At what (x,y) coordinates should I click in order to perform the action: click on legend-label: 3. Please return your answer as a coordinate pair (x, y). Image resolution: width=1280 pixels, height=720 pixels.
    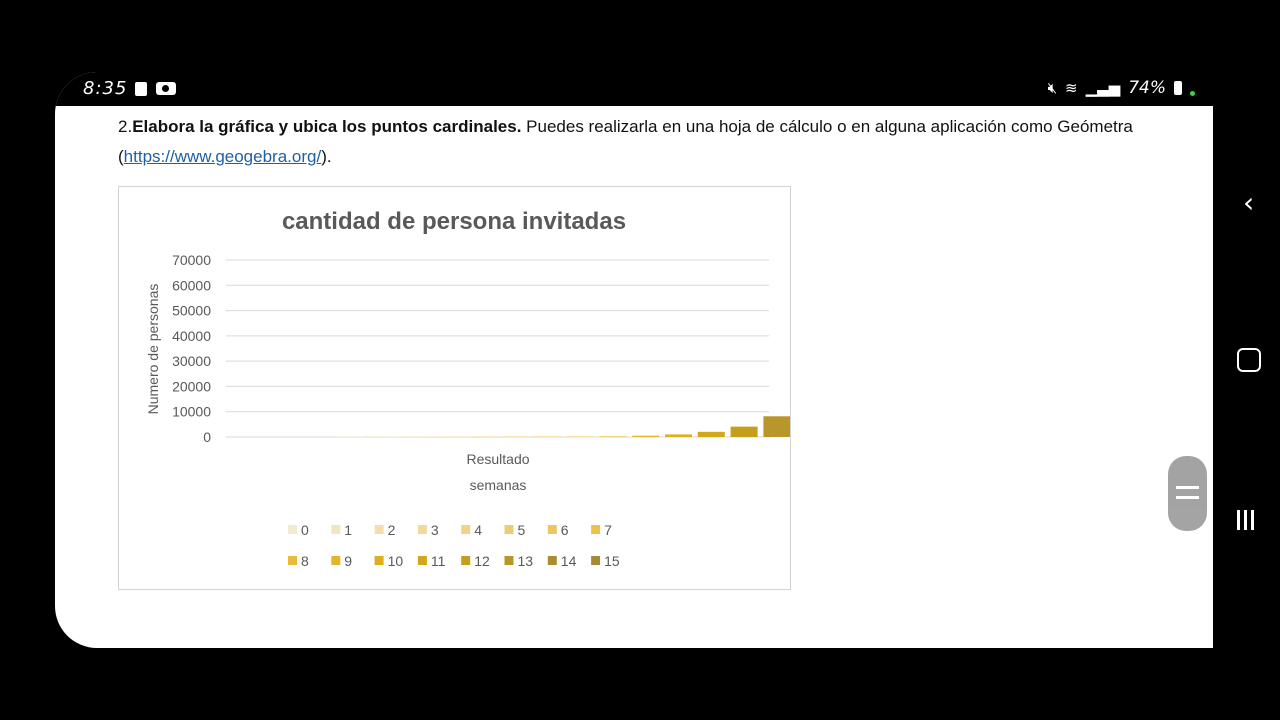
    Looking at the image, I should click on (435, 530).